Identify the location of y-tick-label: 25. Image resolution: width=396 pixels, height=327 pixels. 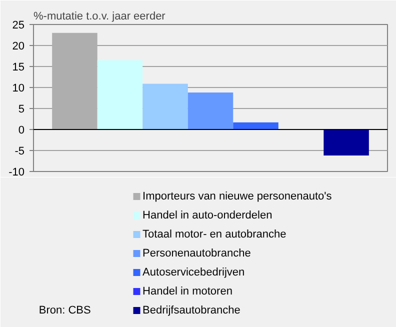
(18, 26).